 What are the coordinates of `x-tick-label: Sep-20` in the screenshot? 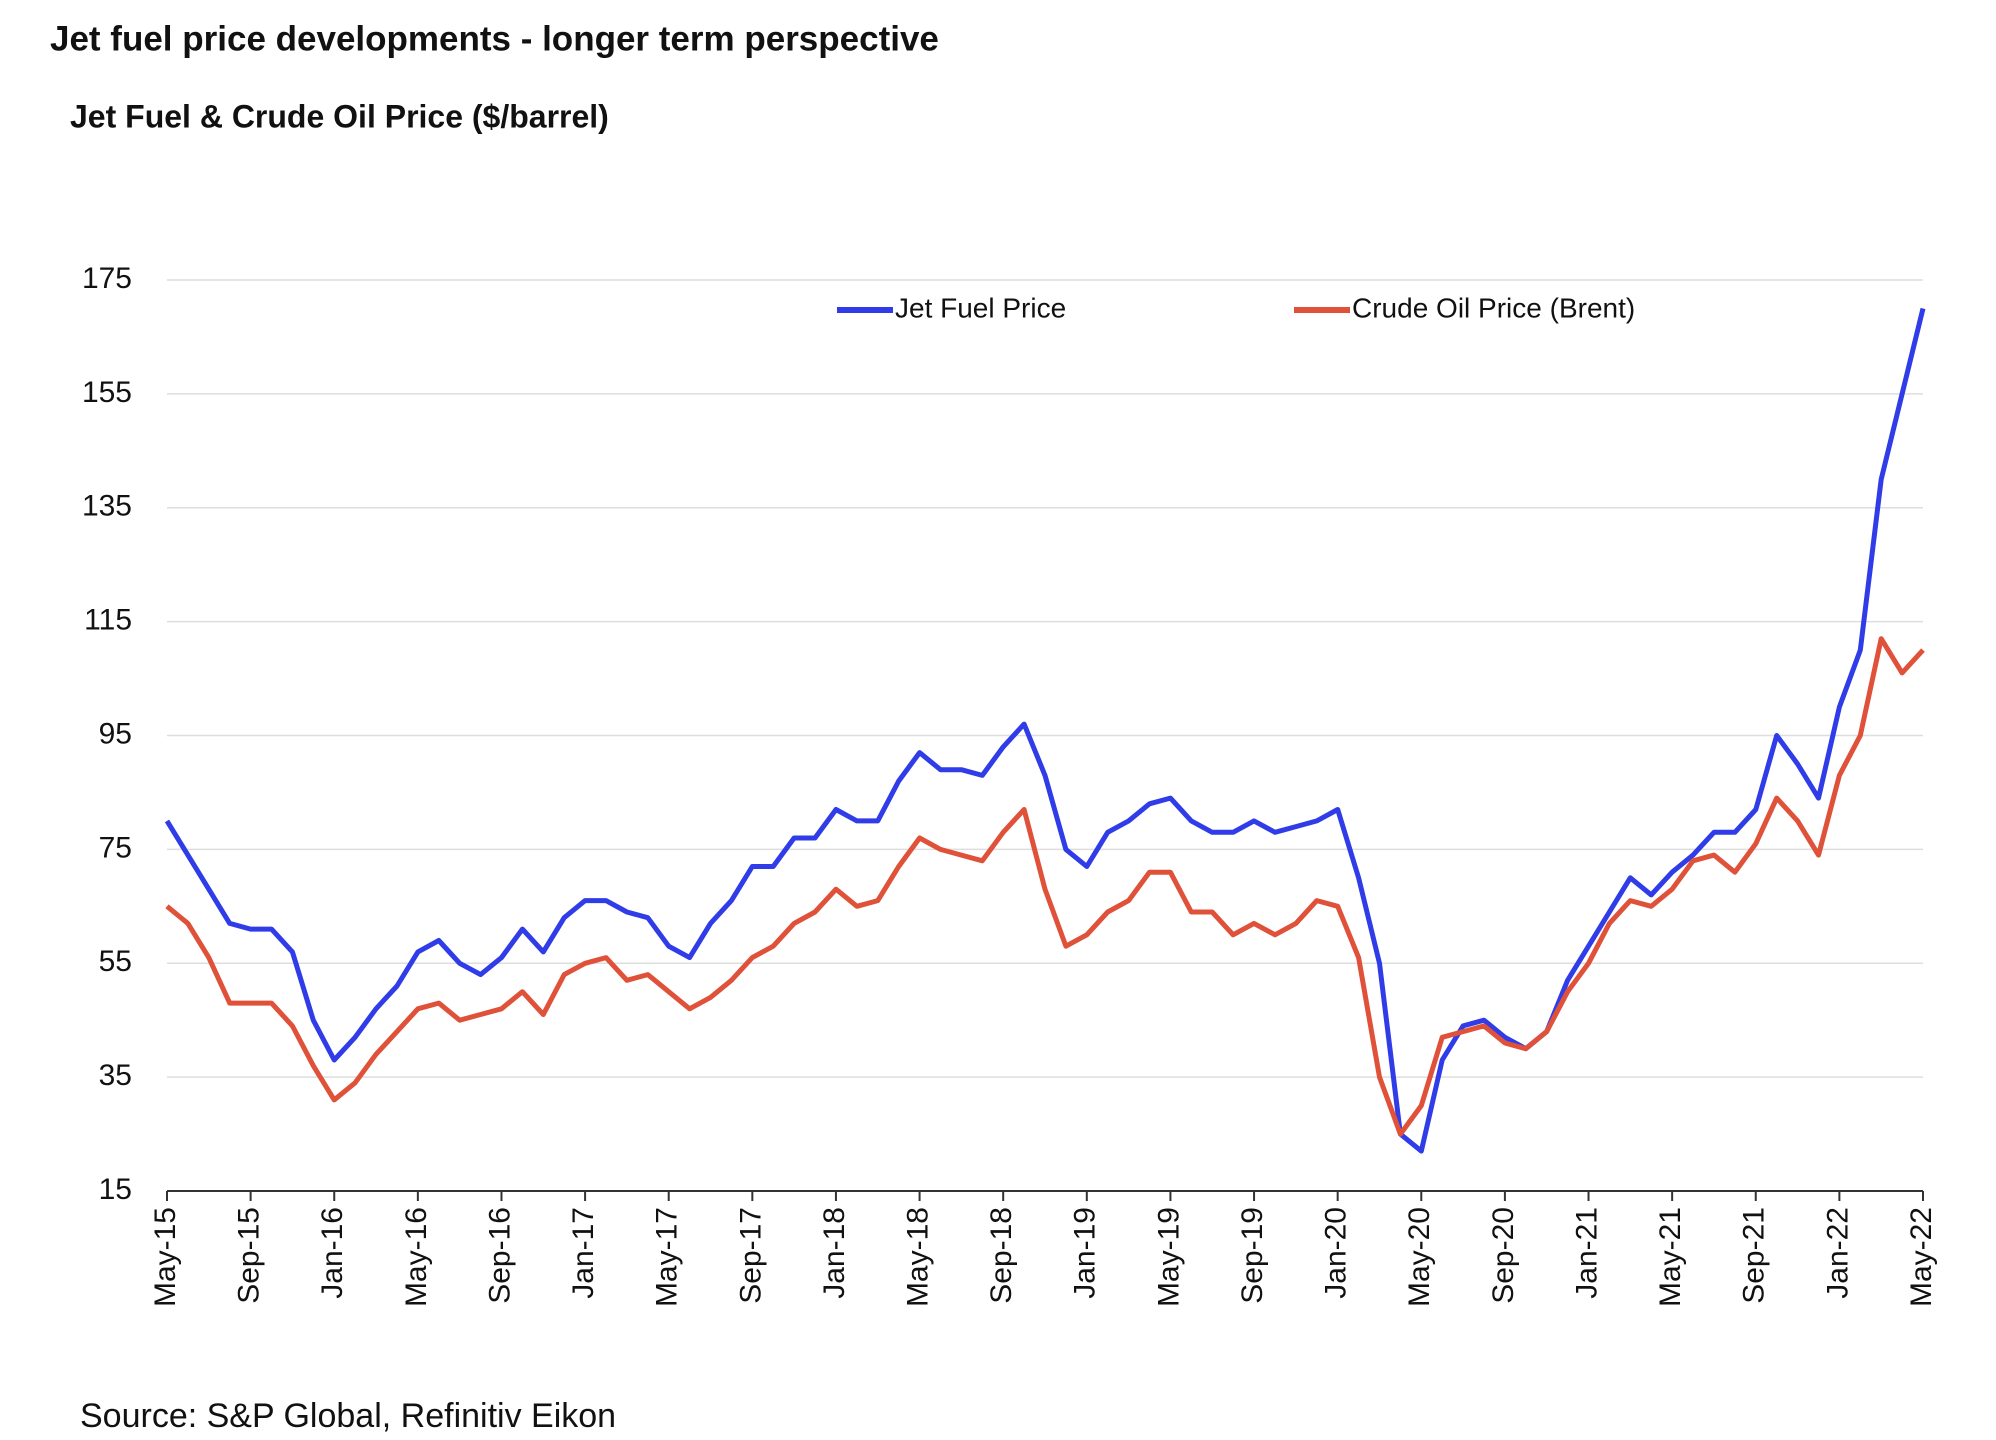 It's located at (1503, 1255).